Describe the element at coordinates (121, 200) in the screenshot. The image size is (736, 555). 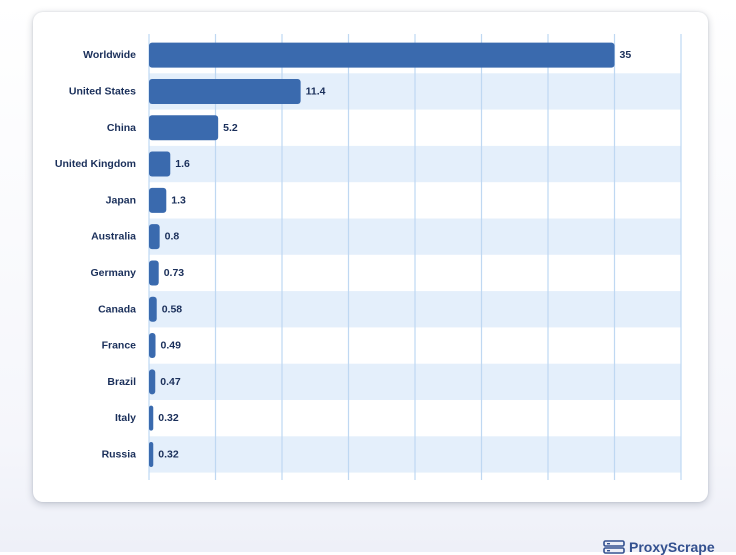
I see `category-label: Japan` at that location.